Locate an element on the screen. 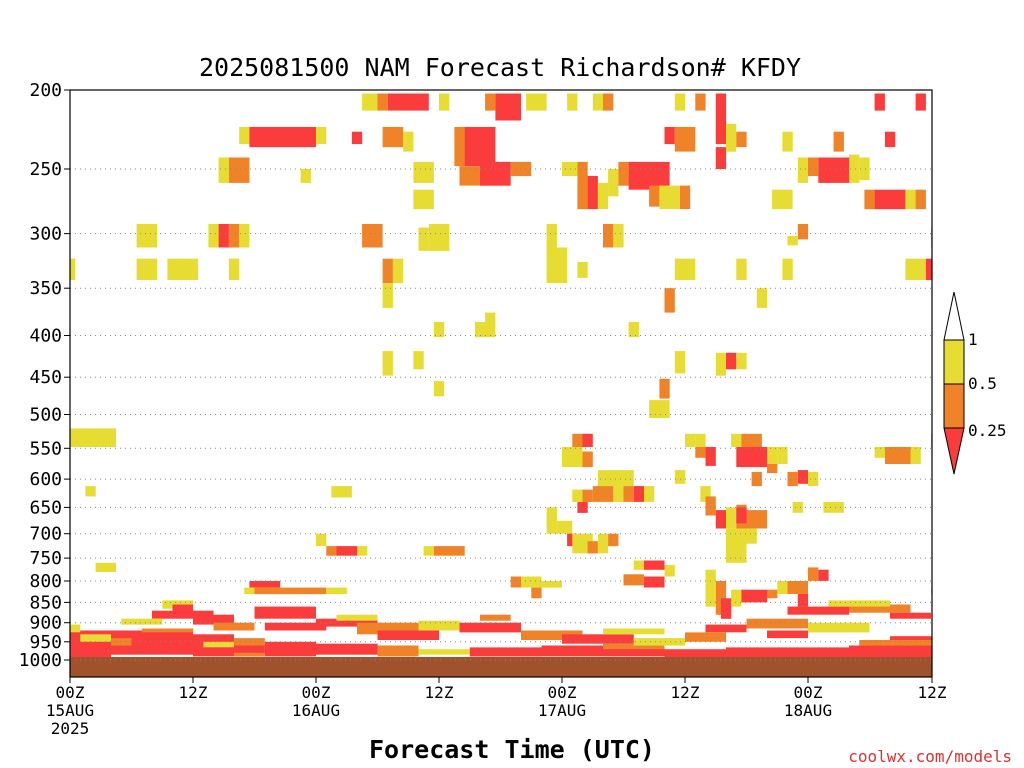 This screenshot has width=1024, height=768. y-tick-label: 450 is located at coordinates (45, 377).